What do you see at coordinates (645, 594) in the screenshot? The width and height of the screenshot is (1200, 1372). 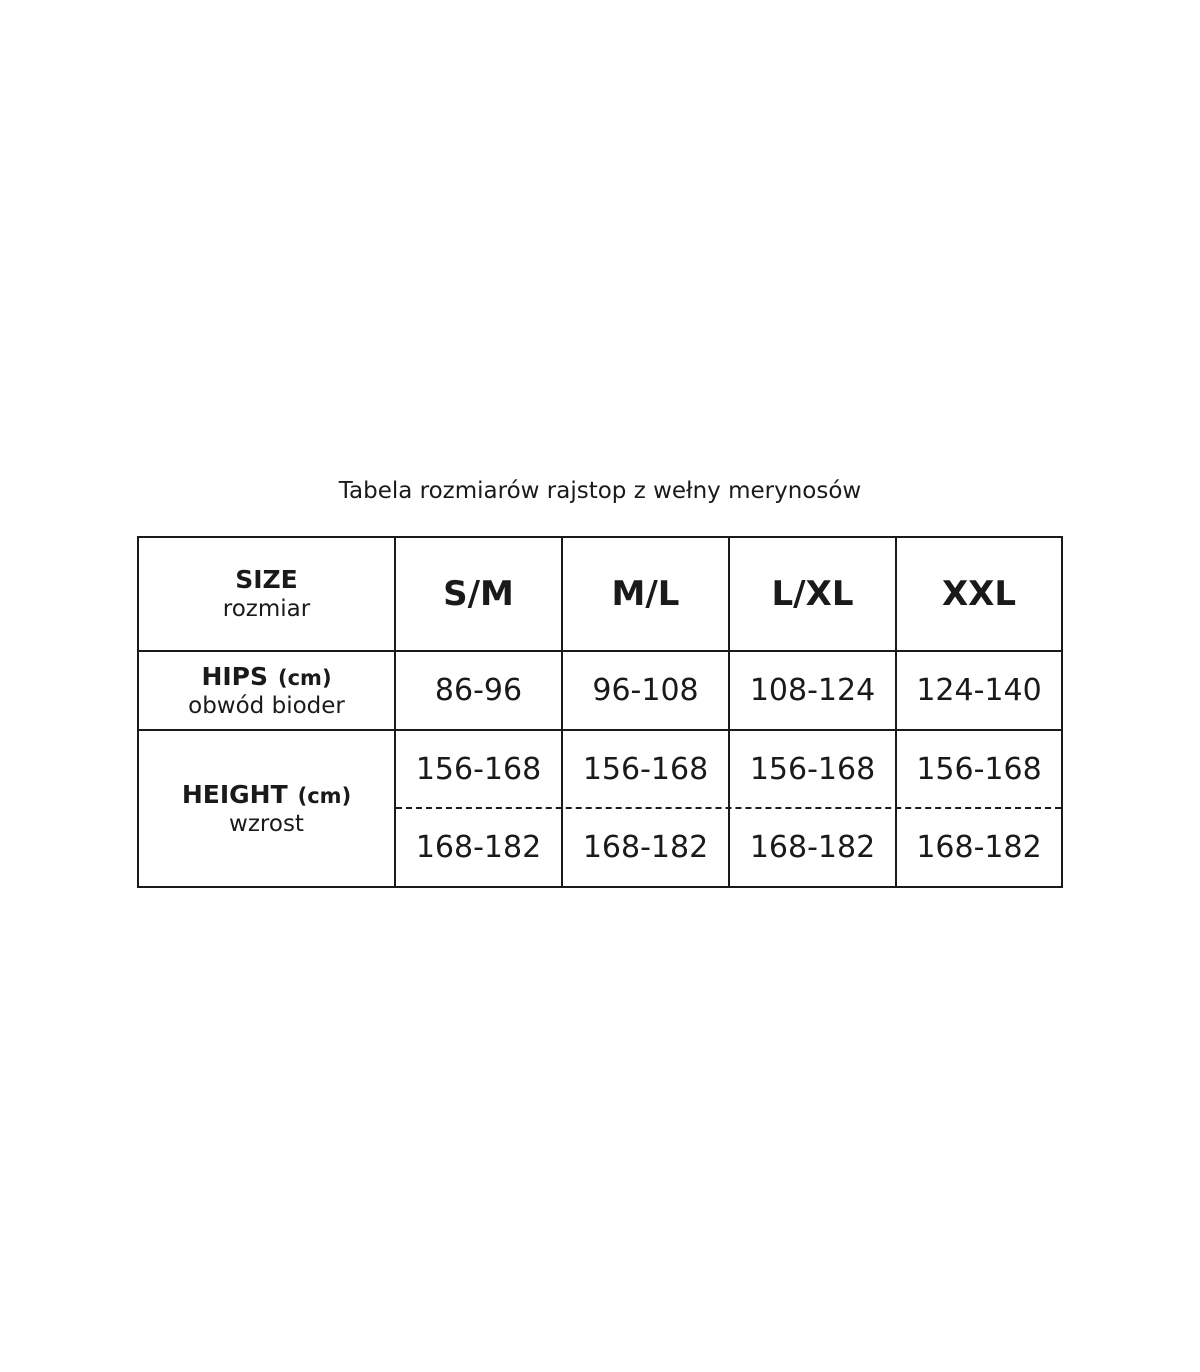 I see `size-ml: M/L` at bounding box center [645, 594].